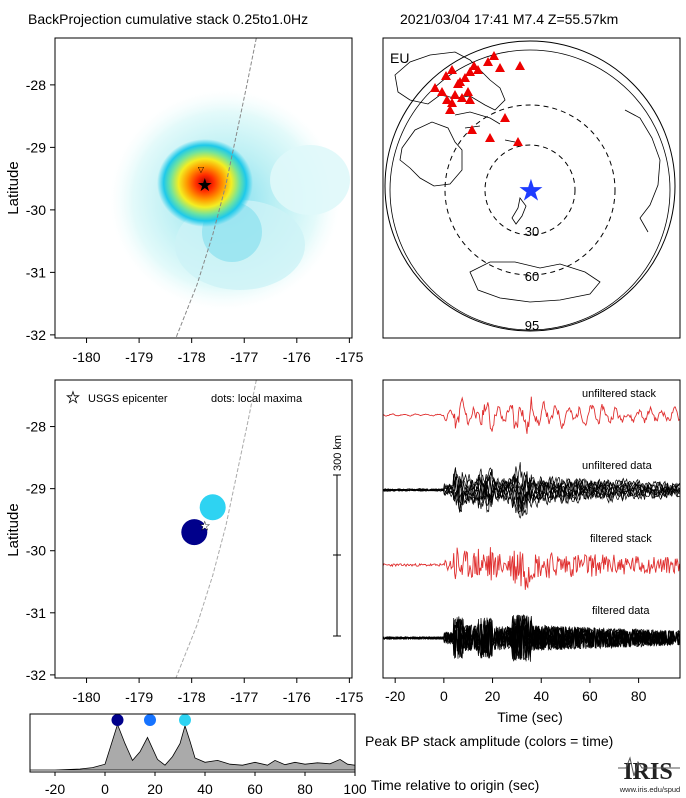 Image resolution: width=686 pixels, height=798 pixels. What do you see at coordinates (532, 325) in the screenshot?
I see `ring-label-95: 95` at bounding box center [532, 325].